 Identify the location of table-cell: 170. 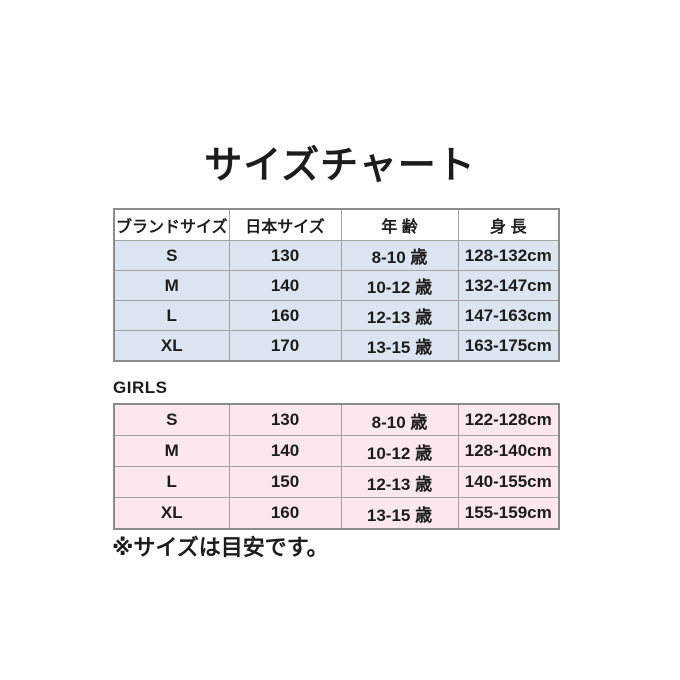
(285, 346).